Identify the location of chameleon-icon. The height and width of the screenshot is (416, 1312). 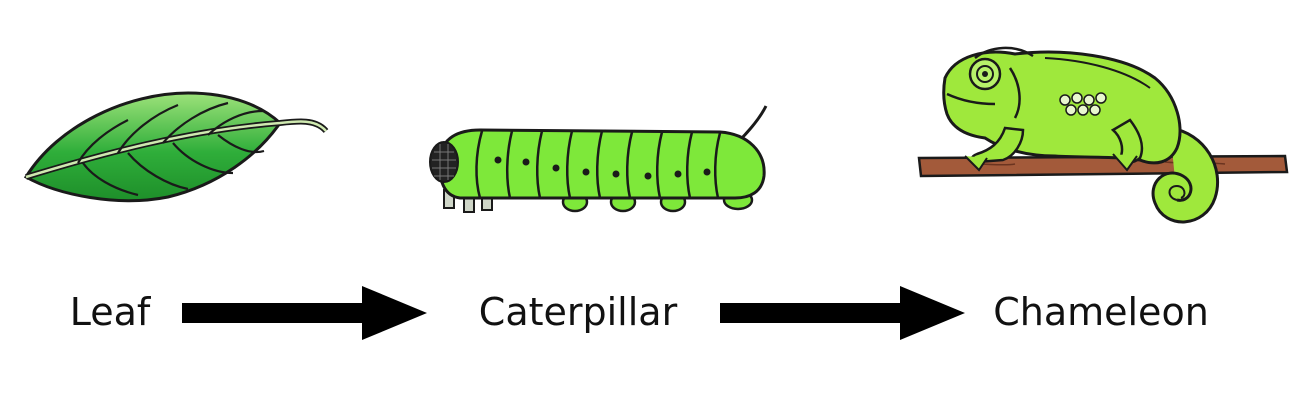
(1103, 135).